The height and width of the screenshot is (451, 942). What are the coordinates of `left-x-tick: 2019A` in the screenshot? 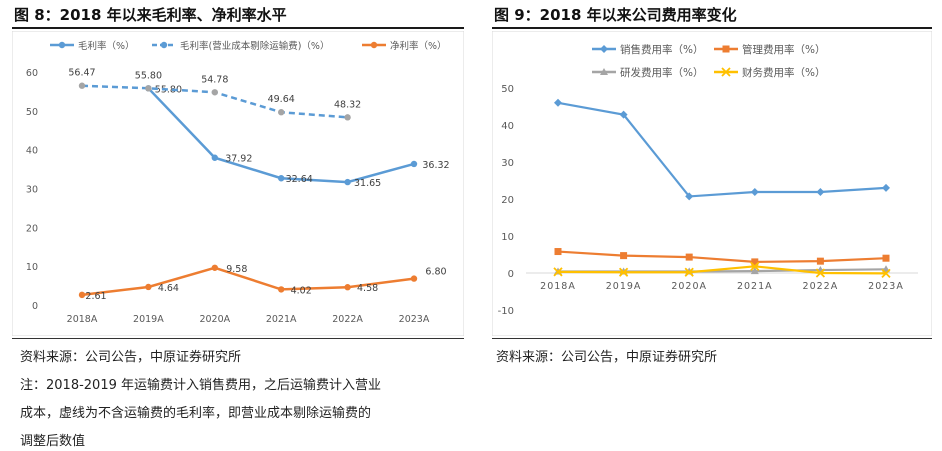 It's located at (148, 319).